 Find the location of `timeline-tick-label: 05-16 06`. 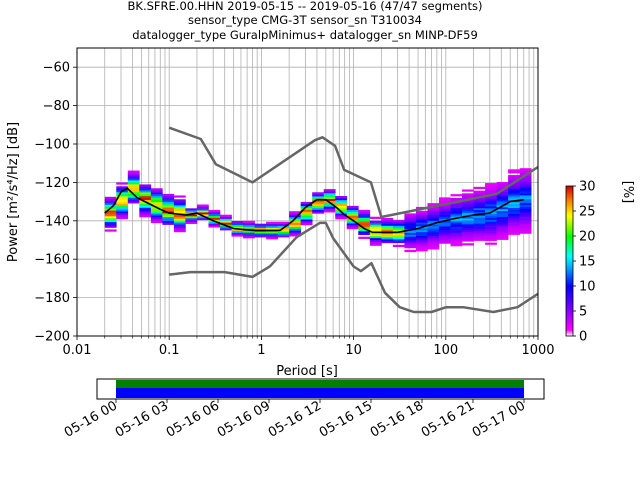

timeline-tick-label: 05-16 06 is located at coordinates (193, 419).